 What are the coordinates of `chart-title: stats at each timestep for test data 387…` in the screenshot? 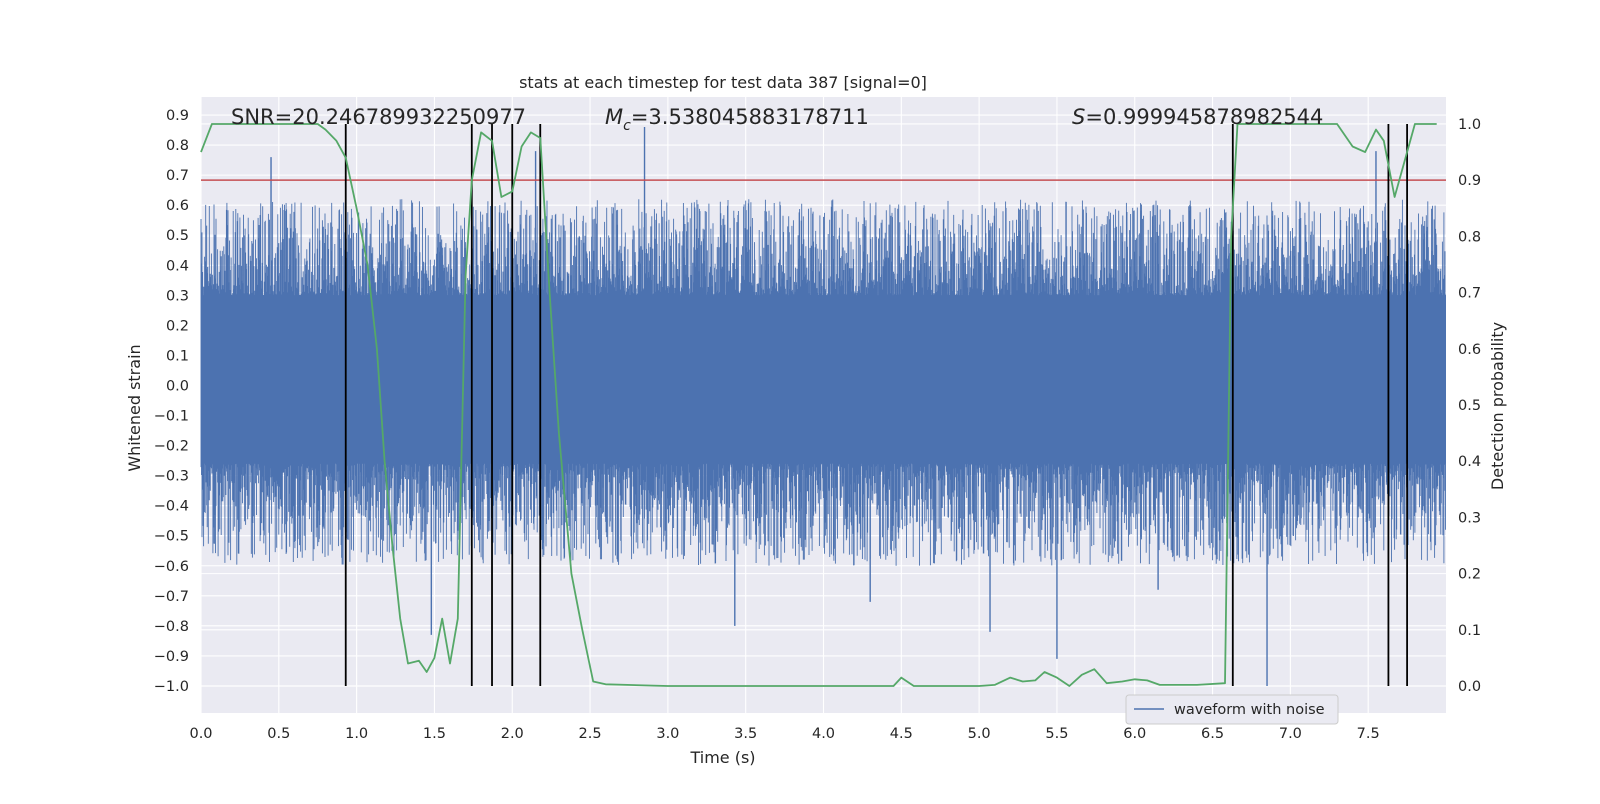 It's located at (723, 82).